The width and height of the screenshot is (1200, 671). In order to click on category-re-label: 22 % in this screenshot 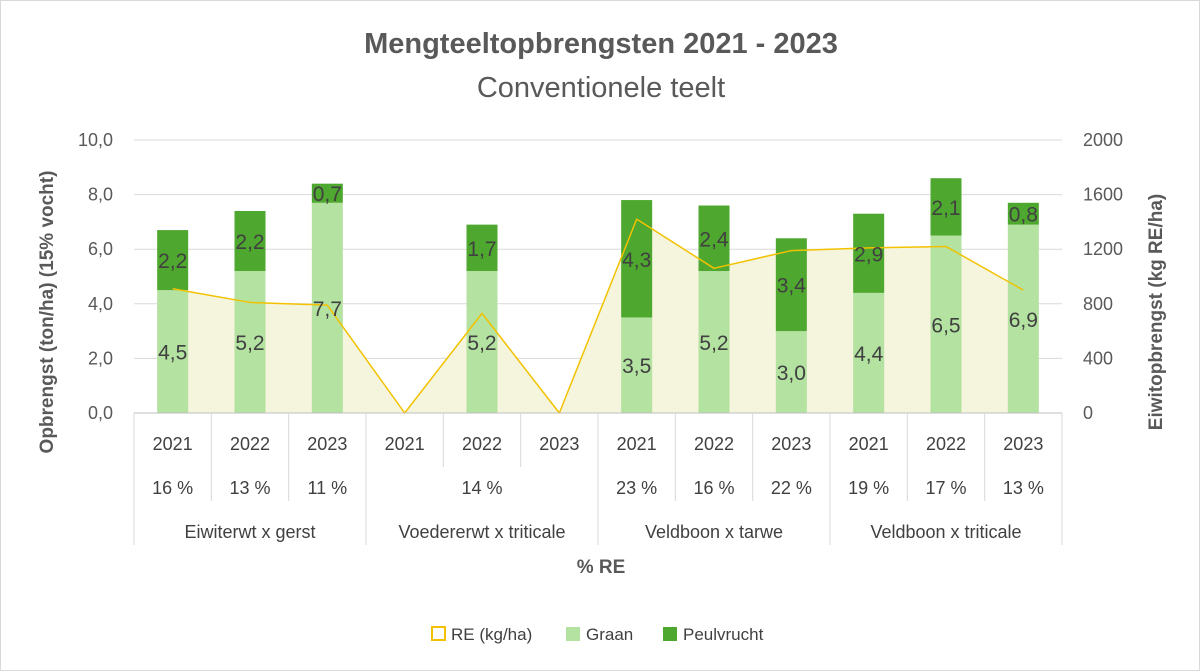, I will do `click(791, 488)`.